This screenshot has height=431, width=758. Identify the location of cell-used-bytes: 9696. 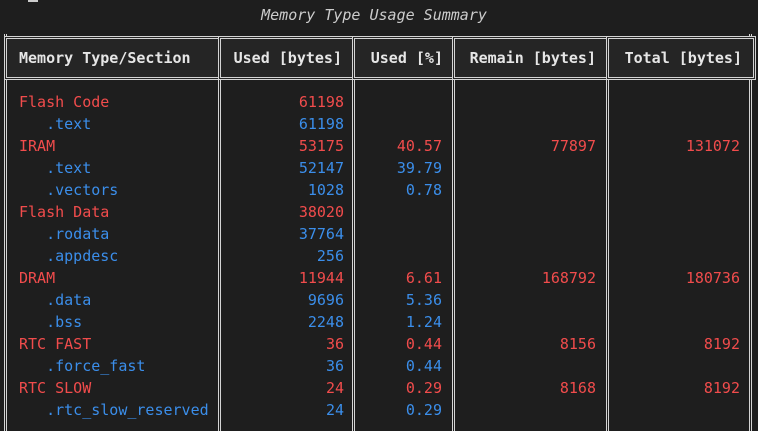
(325, 300).